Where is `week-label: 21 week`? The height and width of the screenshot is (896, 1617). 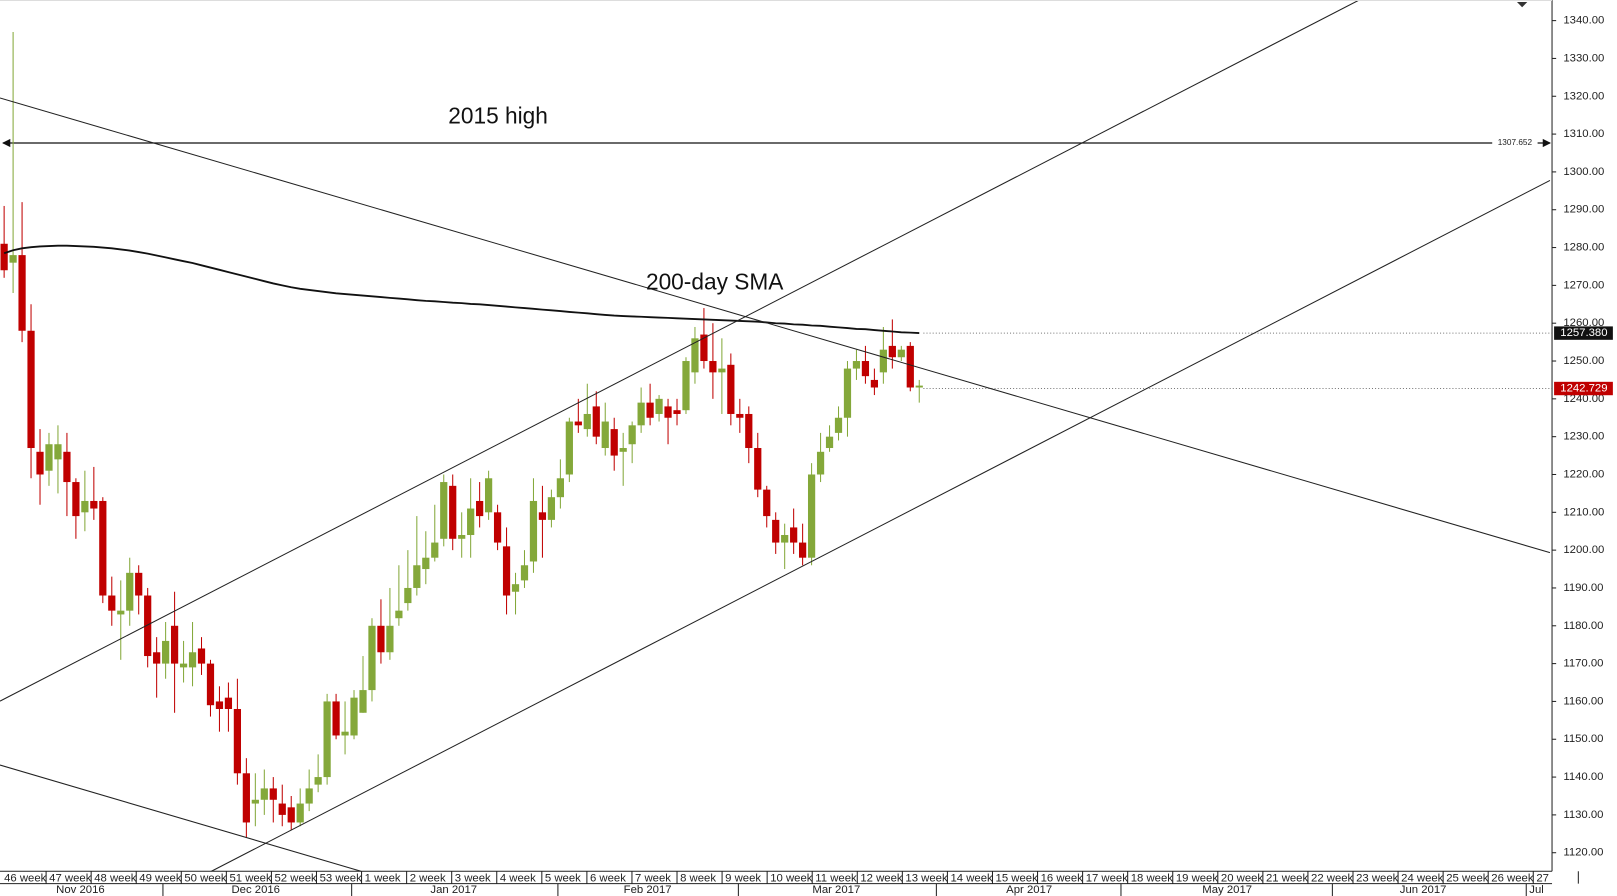 week-label: 21 week is located at coordinates (1287, 878).